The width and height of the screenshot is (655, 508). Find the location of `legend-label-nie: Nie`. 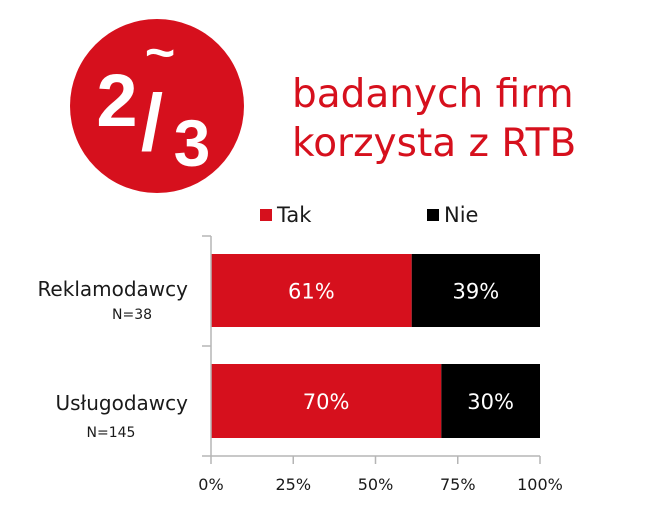

legend-label-nie: Nie is located at coordinates (461, 215).